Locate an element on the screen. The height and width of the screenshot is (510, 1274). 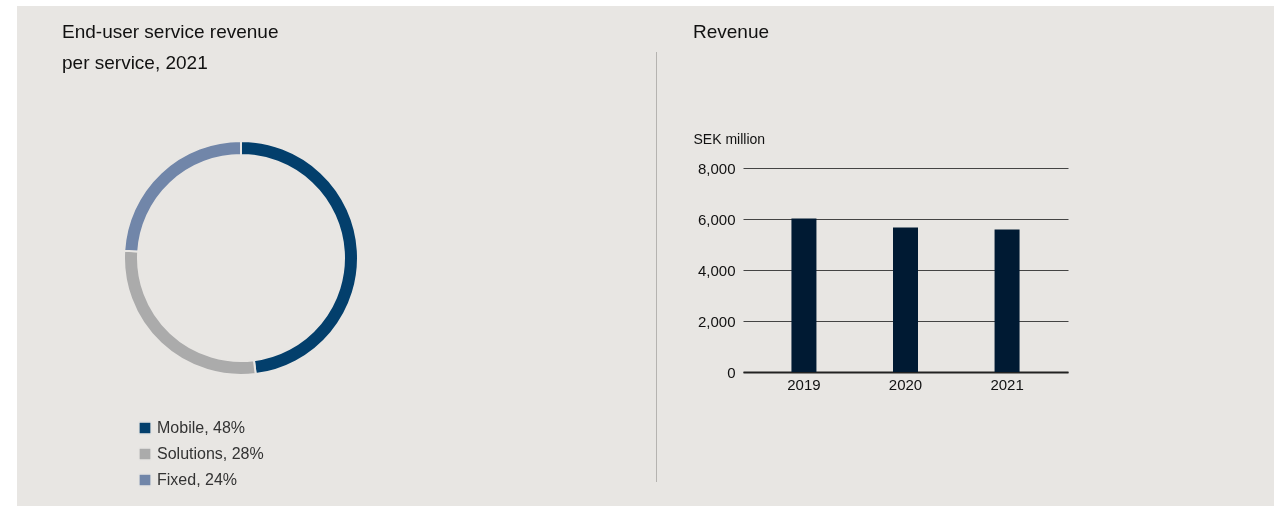
legend-label: Fixed, 24% is located at coordinates (197, 479).